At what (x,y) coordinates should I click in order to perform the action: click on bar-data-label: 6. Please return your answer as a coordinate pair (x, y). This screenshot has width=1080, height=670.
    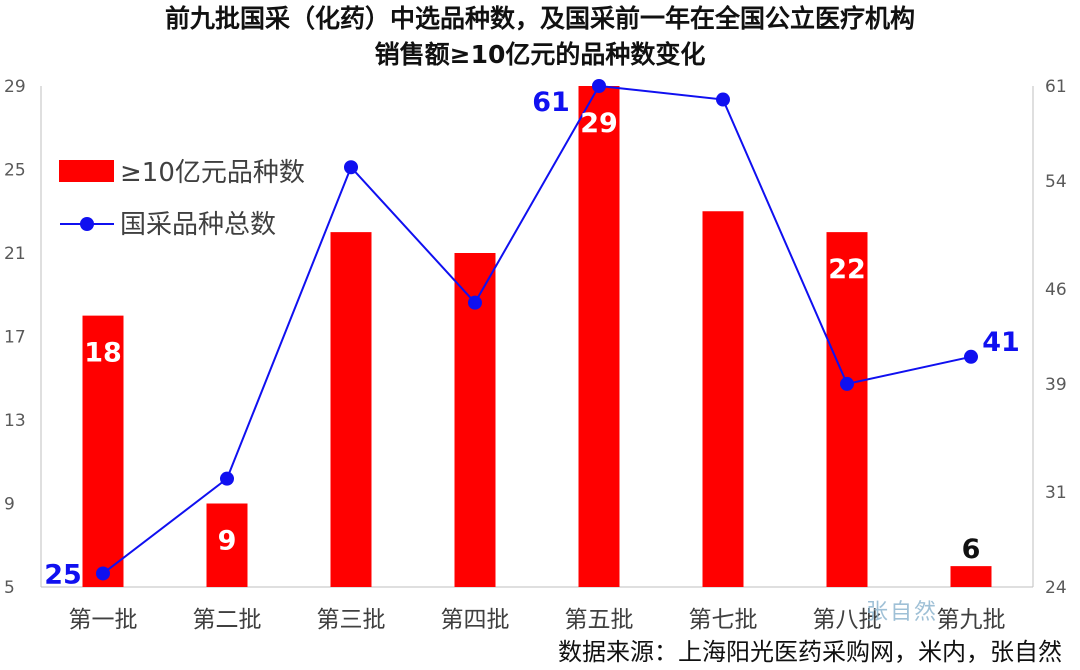
    Looking at the image, I should click on (971, 549).